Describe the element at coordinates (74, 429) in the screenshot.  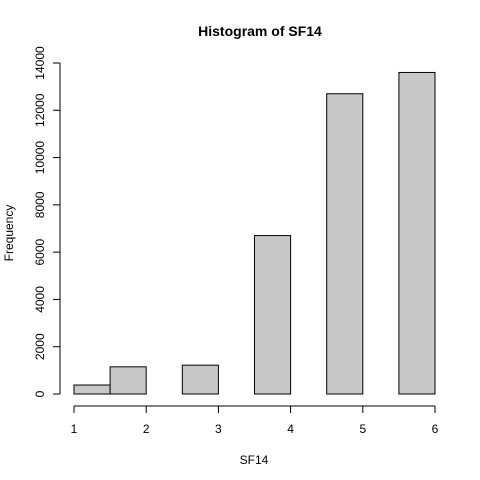
I see `x-tick-label: 1` at that location.